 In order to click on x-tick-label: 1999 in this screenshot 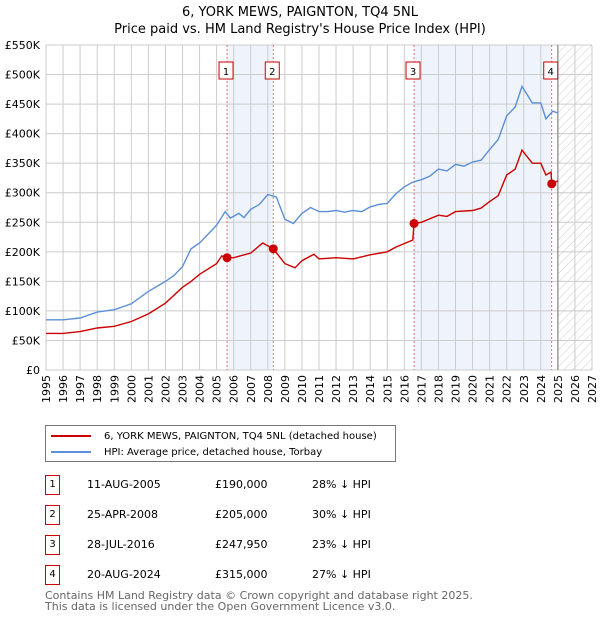, I will do `click(114, 389)`.